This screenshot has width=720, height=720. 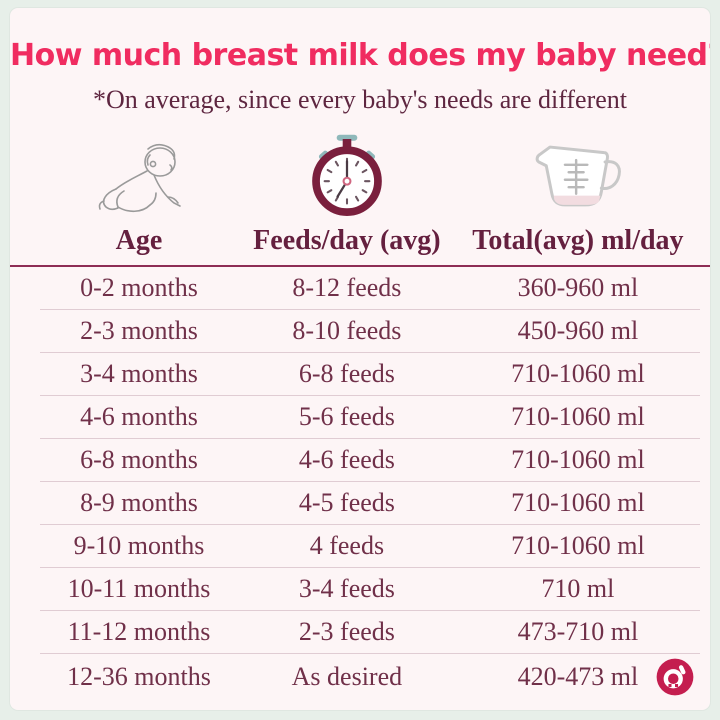 I want to click on feeds-cell: 2-3 feeds, so click(x=346, y=631).